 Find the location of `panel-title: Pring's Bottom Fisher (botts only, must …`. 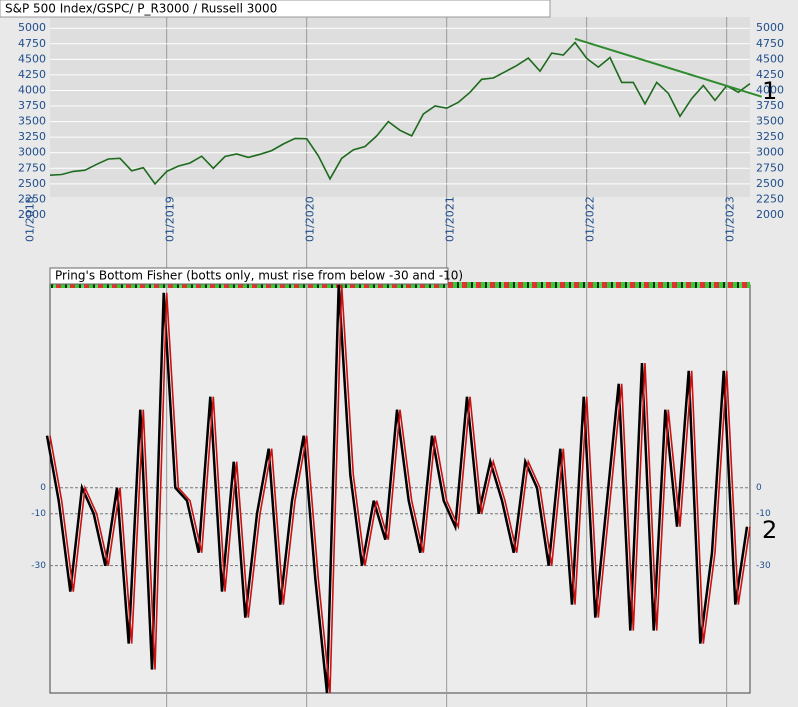

panel-title: Pring's Bottom Fisher (botts only, must … is located at coordinates (259, 276).